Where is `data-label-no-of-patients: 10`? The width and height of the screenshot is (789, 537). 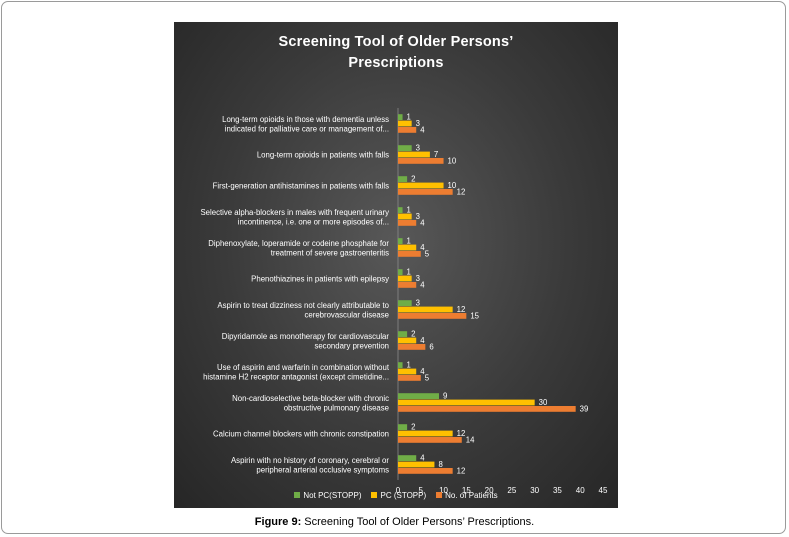 data-label-no-of-patients: 10 is located at coordinates (452, 160).